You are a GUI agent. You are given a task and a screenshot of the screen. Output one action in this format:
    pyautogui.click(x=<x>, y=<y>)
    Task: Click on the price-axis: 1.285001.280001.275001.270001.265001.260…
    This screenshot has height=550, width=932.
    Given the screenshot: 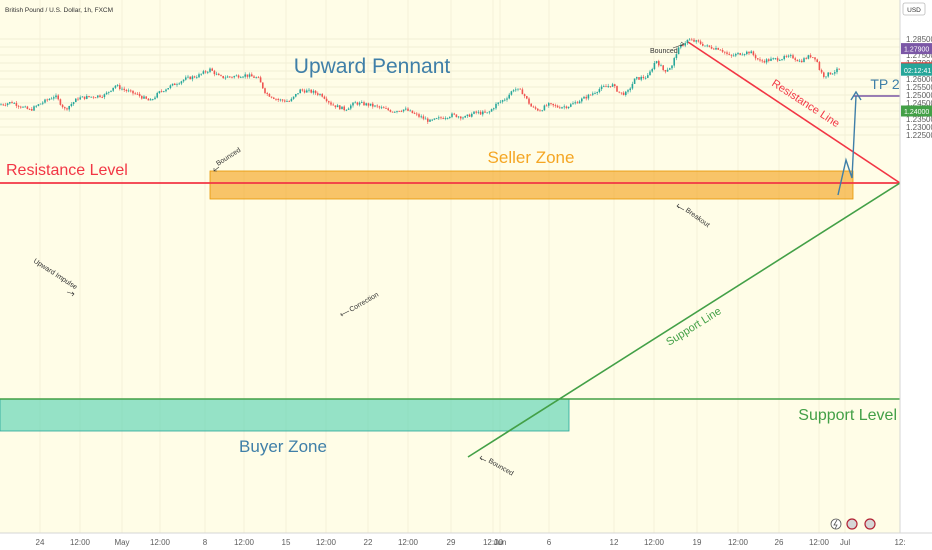 What is the action you would take?
    pyautogui.click(x=915, y=275)
    